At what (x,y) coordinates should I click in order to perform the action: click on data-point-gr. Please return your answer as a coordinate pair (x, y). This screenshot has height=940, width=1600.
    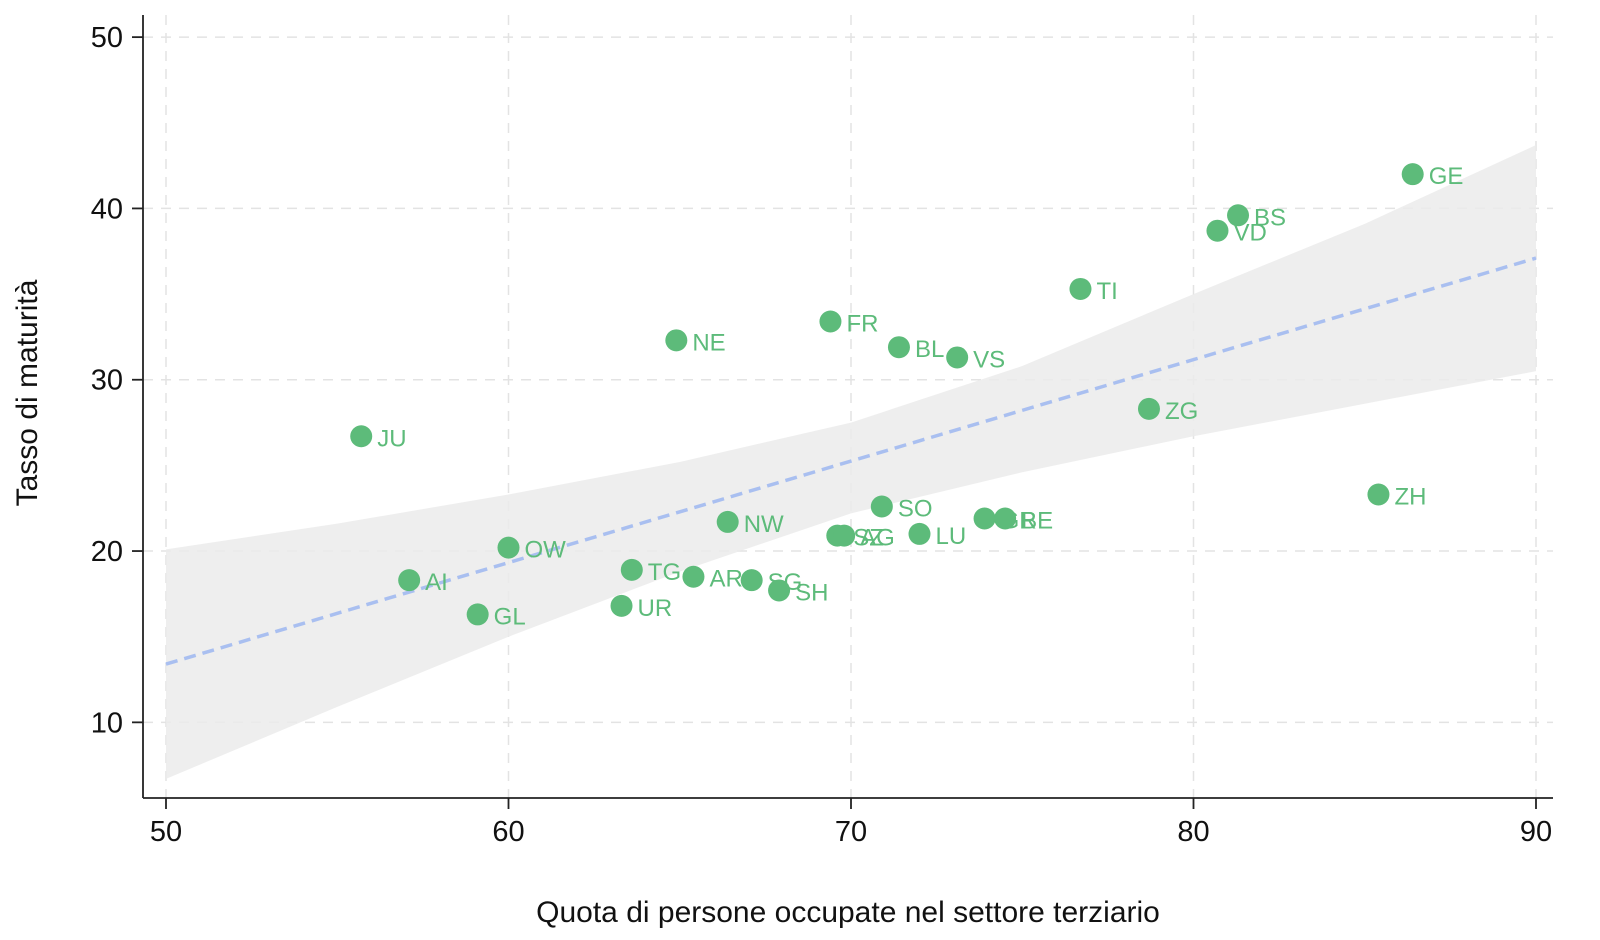
    Looking at the image, I should click on (984, 518).